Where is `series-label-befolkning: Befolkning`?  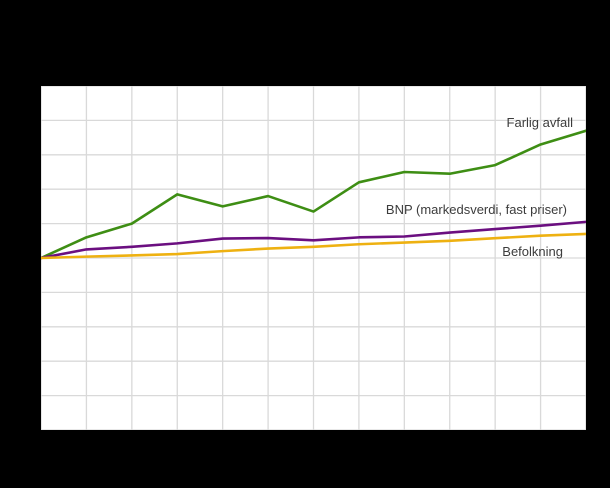 series-label-befolkning: Befolkning is located at coordinates (532, 251).